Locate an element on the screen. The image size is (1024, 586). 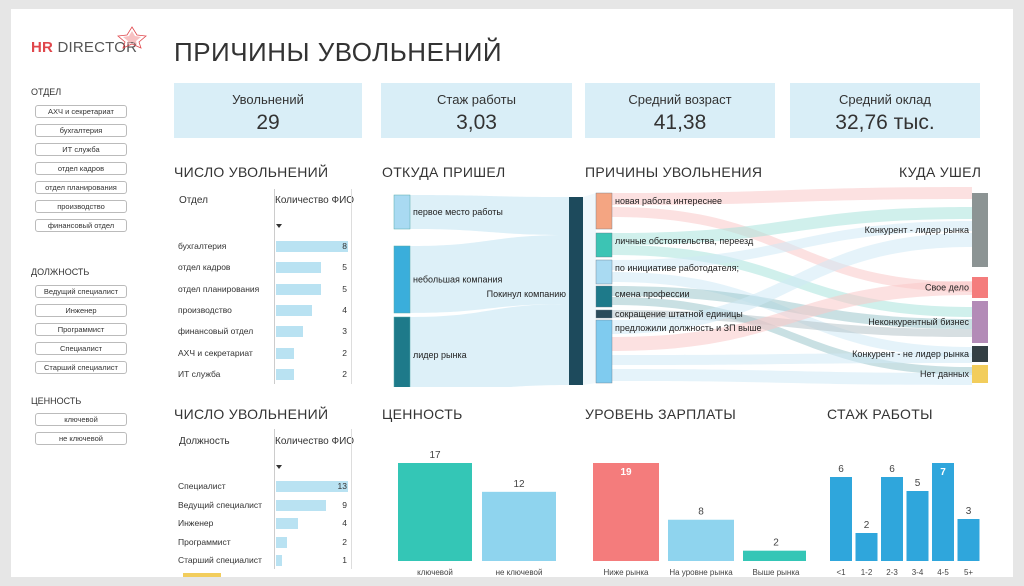
bar-value-label: 5 is located at coordinates (918, 483).